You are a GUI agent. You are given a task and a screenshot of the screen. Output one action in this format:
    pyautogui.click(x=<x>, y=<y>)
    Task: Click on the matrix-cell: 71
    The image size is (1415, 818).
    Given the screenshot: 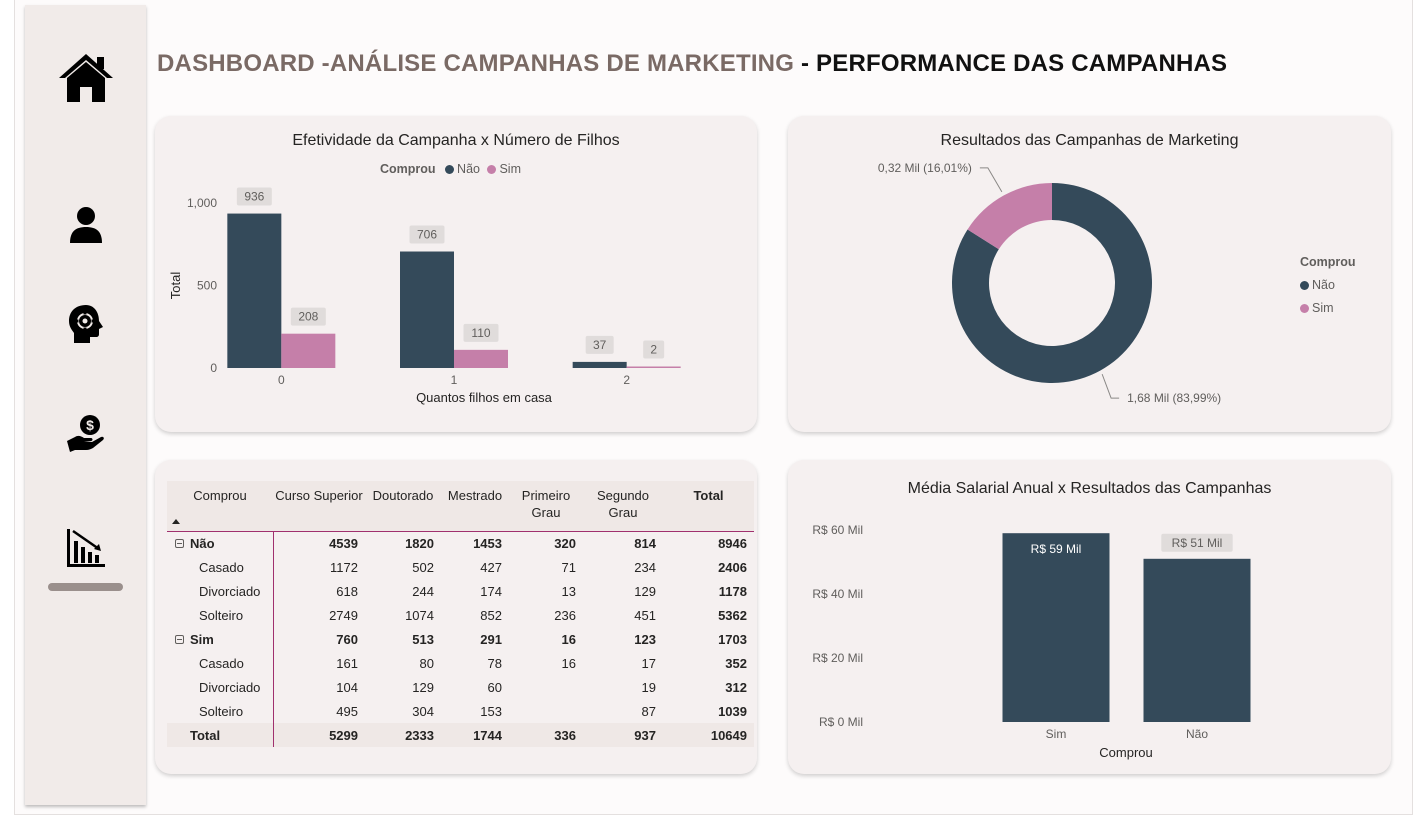 What is the action you would take?
    pyautogui.click(x=568, y=567)
    